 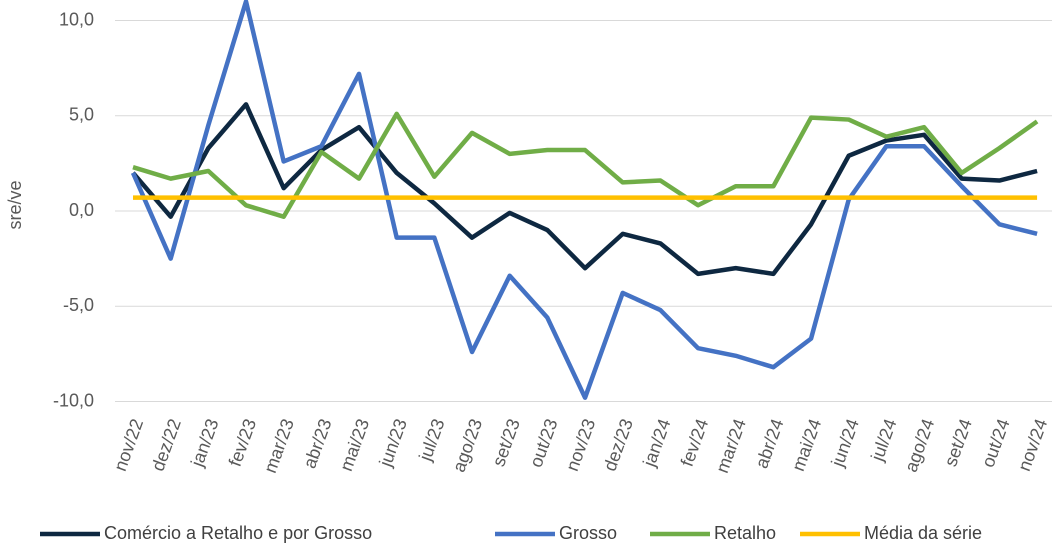 What do you see at coordinates (76, 19) in the screenshot?
I see `y-tick-label: 10,0` at bounding box center [76, 19].